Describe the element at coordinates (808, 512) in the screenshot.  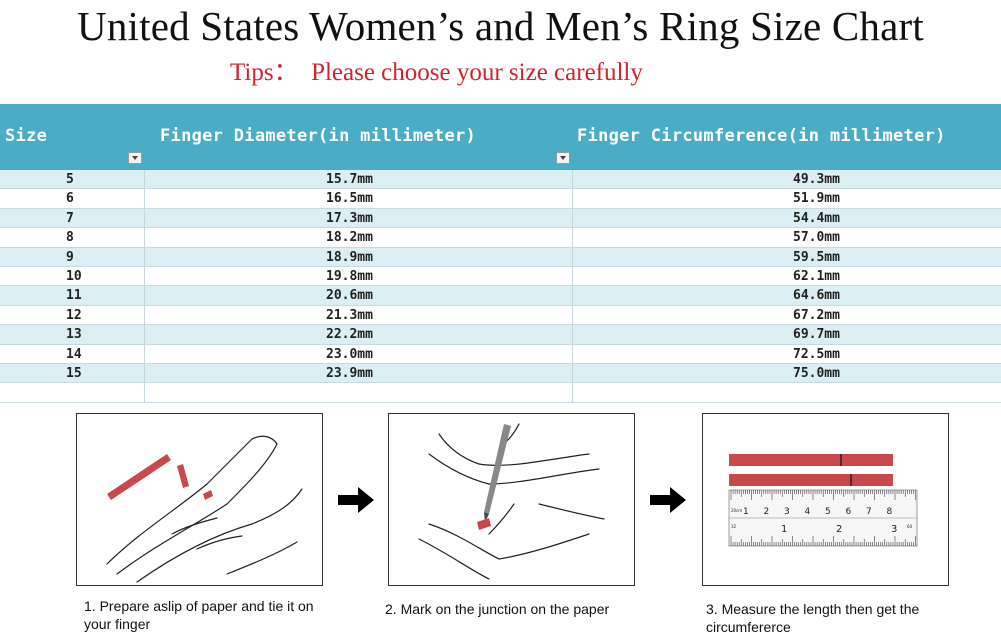
I see `ruler-number: 4` at that location.